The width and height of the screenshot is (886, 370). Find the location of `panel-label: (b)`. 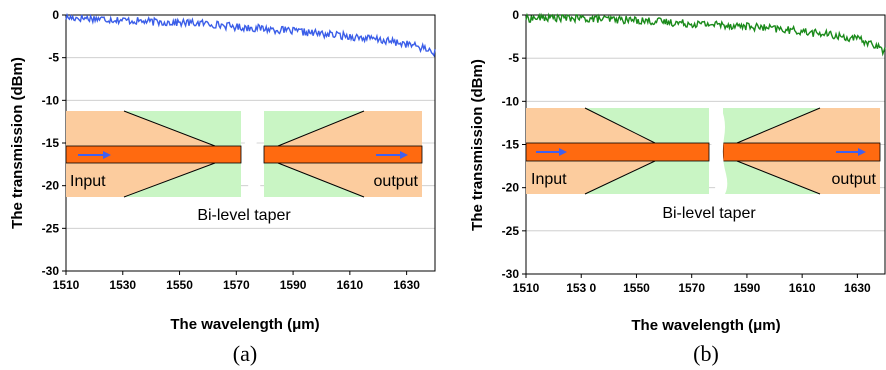

panel-label: (b) is located at coordinates (706, 353).